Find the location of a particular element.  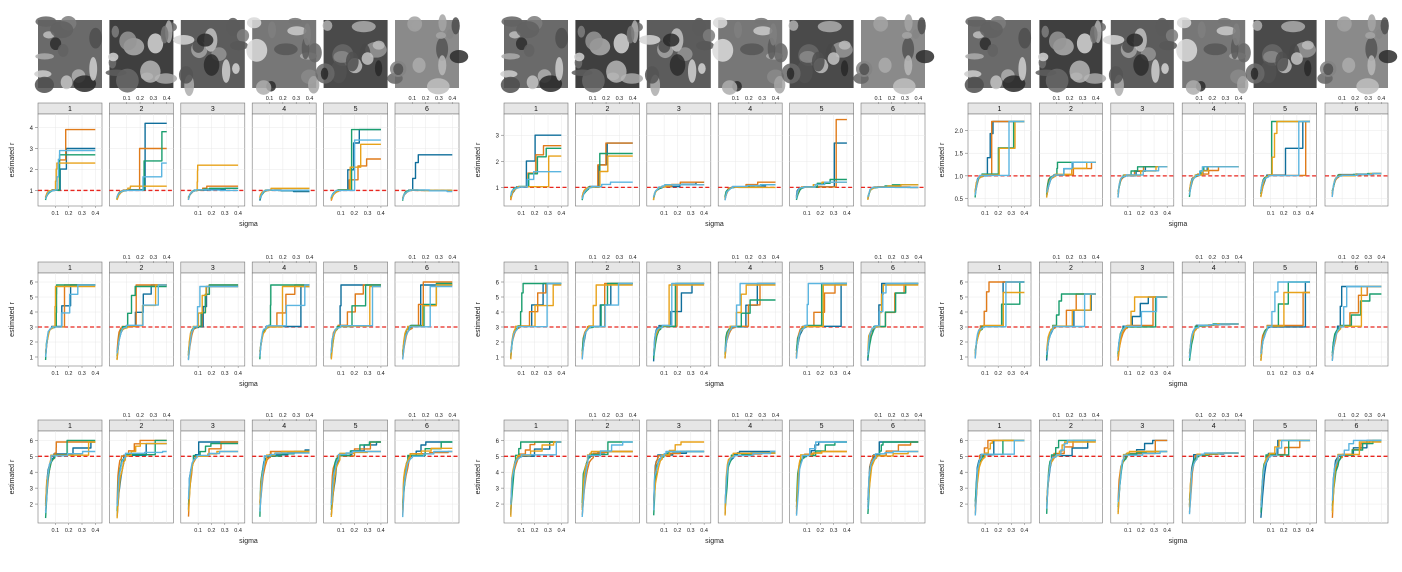

panel-5: 5 0.1 0.2 0.3 0.4 is located at coordinates (355, 319).